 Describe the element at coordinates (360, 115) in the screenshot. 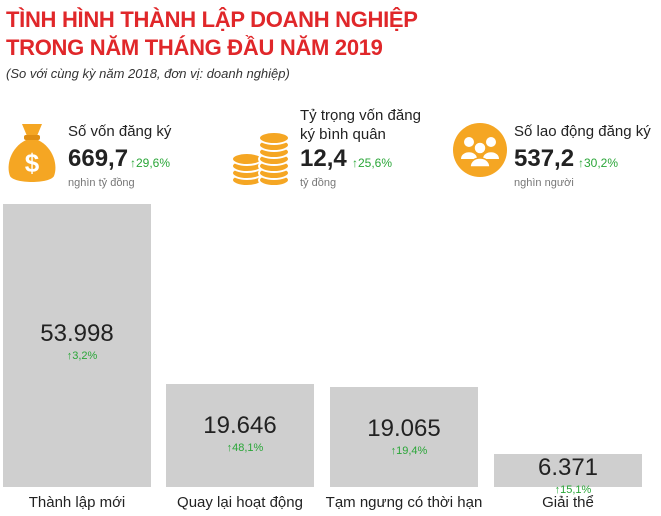

I see `stat-label-line-1: Tỷ trọng vốn đăng` at that location.